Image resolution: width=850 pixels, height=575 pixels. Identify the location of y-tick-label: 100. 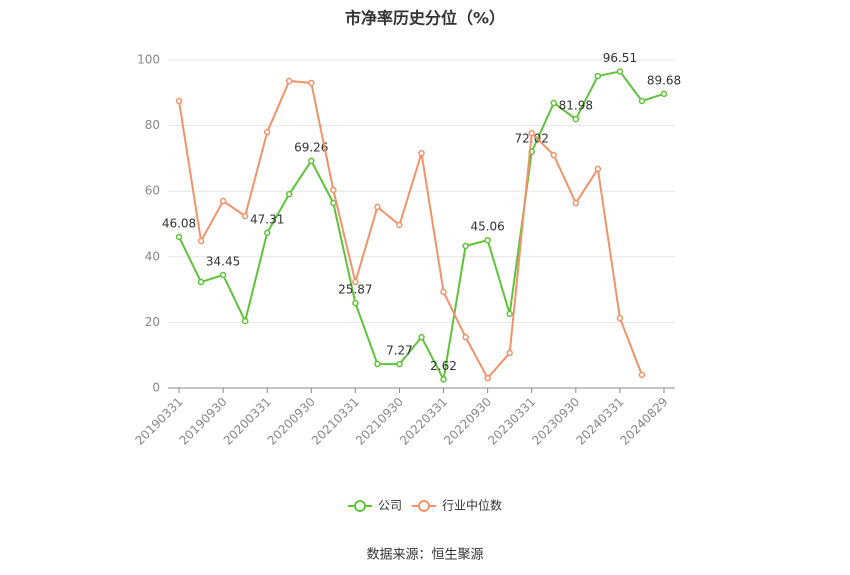
(148, 60).